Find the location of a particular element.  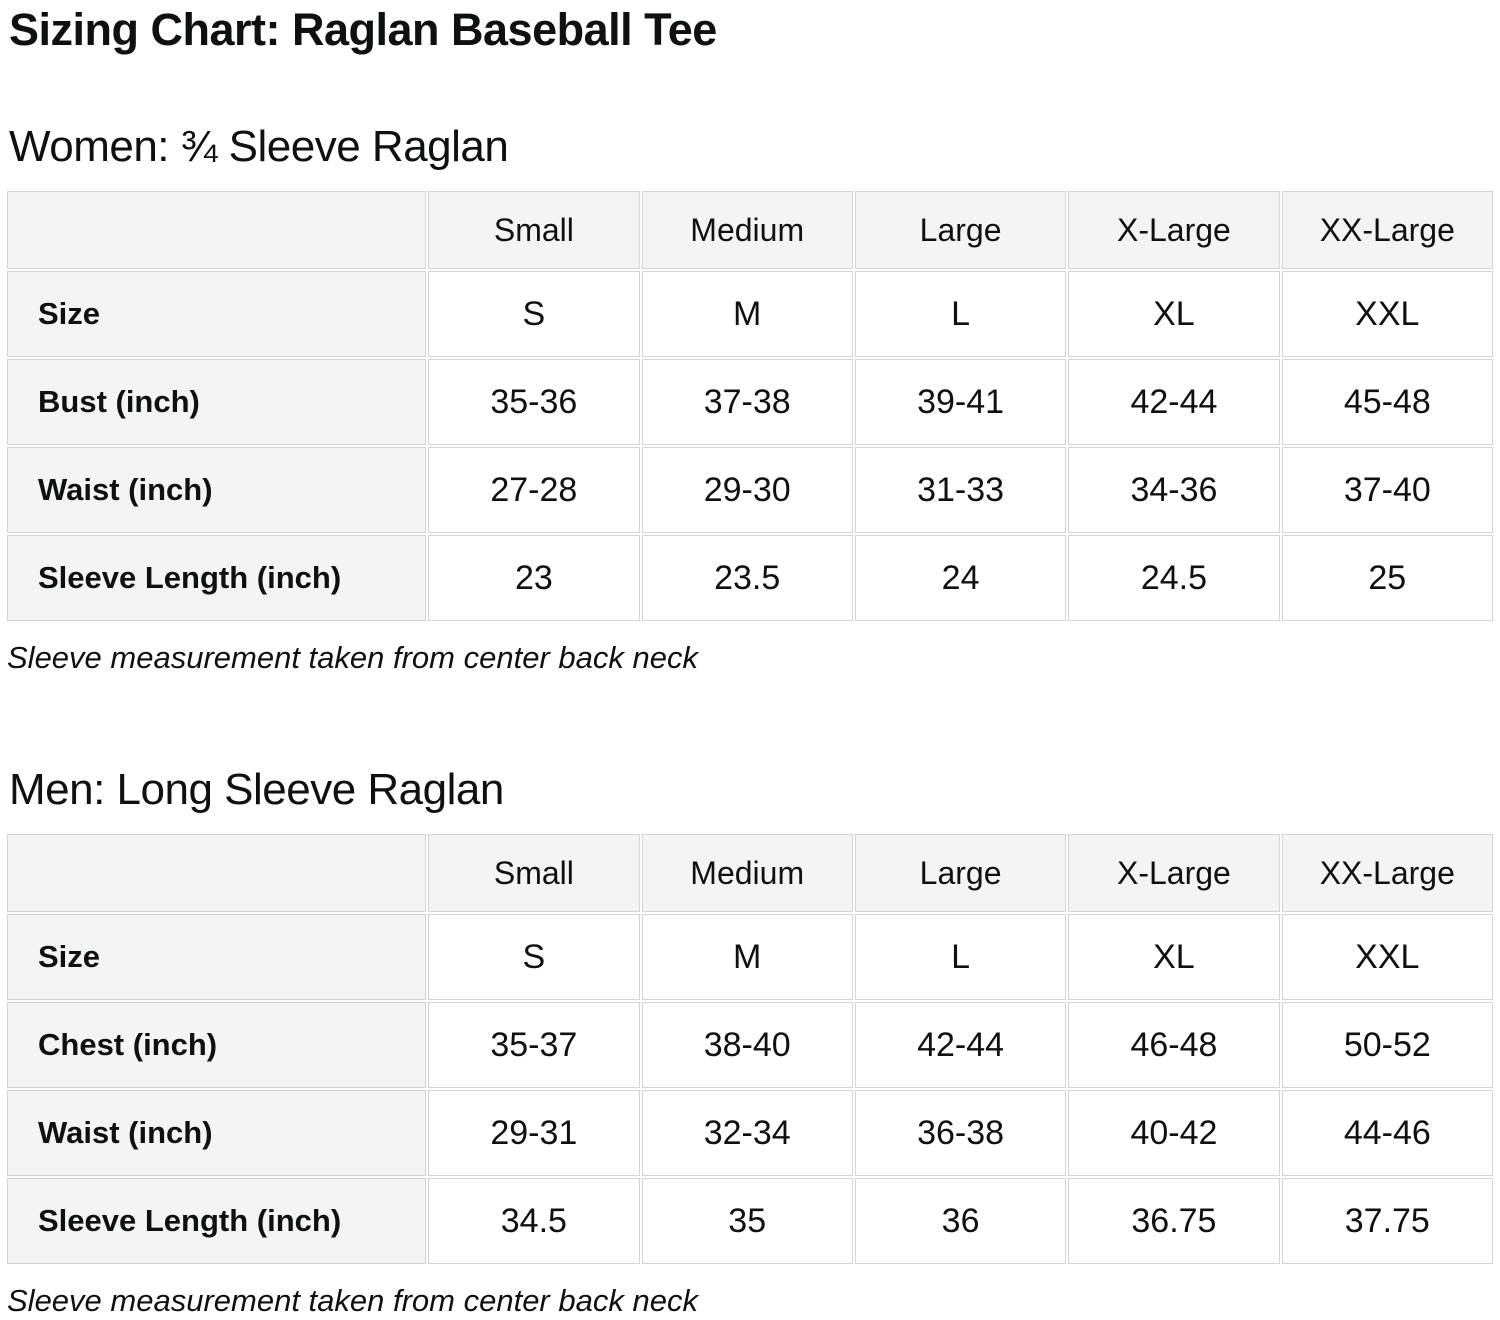

measurement-cell: 36.75 is located at coordinates (1174, 1221).